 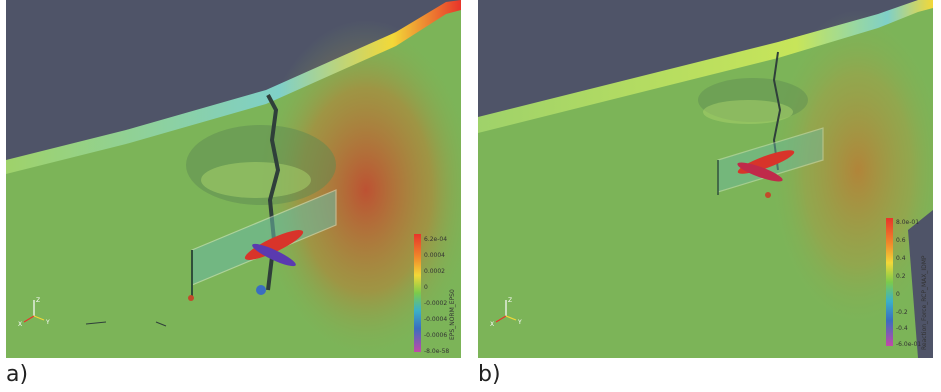 What do you see at coordinates (452, 314) in the screenshot?
I see `colorbar-title: EPS_NORM_EPS0` at bounding box center [452, 314].